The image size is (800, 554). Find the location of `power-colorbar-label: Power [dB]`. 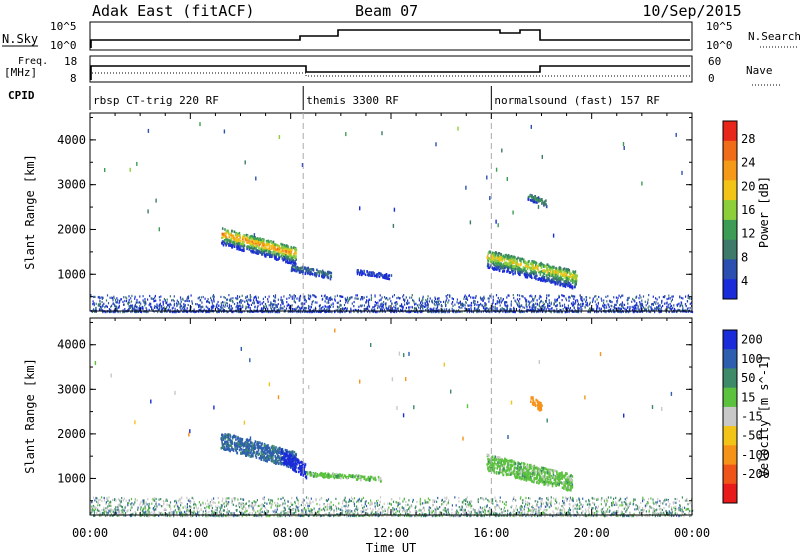

power-colorbar-label: Power [dB] is located at coordinates (764, 212).